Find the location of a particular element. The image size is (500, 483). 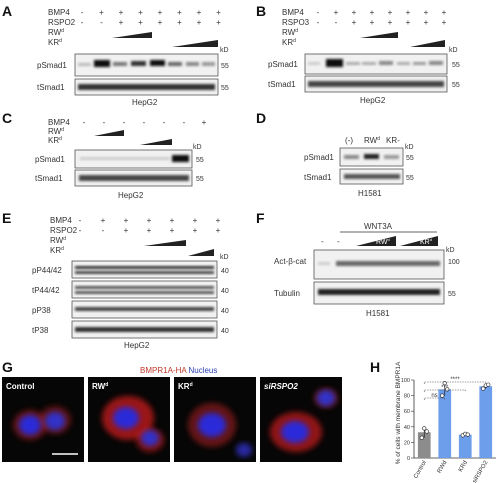

treatment-label-rw: RWd is located at coordinates (56, 32).